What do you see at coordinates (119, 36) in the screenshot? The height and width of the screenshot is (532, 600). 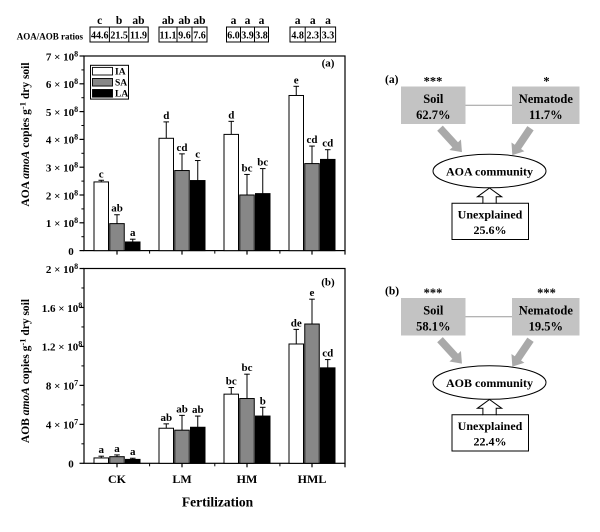 I see `svg-text: 21.5` at bounding box center [119, 36].